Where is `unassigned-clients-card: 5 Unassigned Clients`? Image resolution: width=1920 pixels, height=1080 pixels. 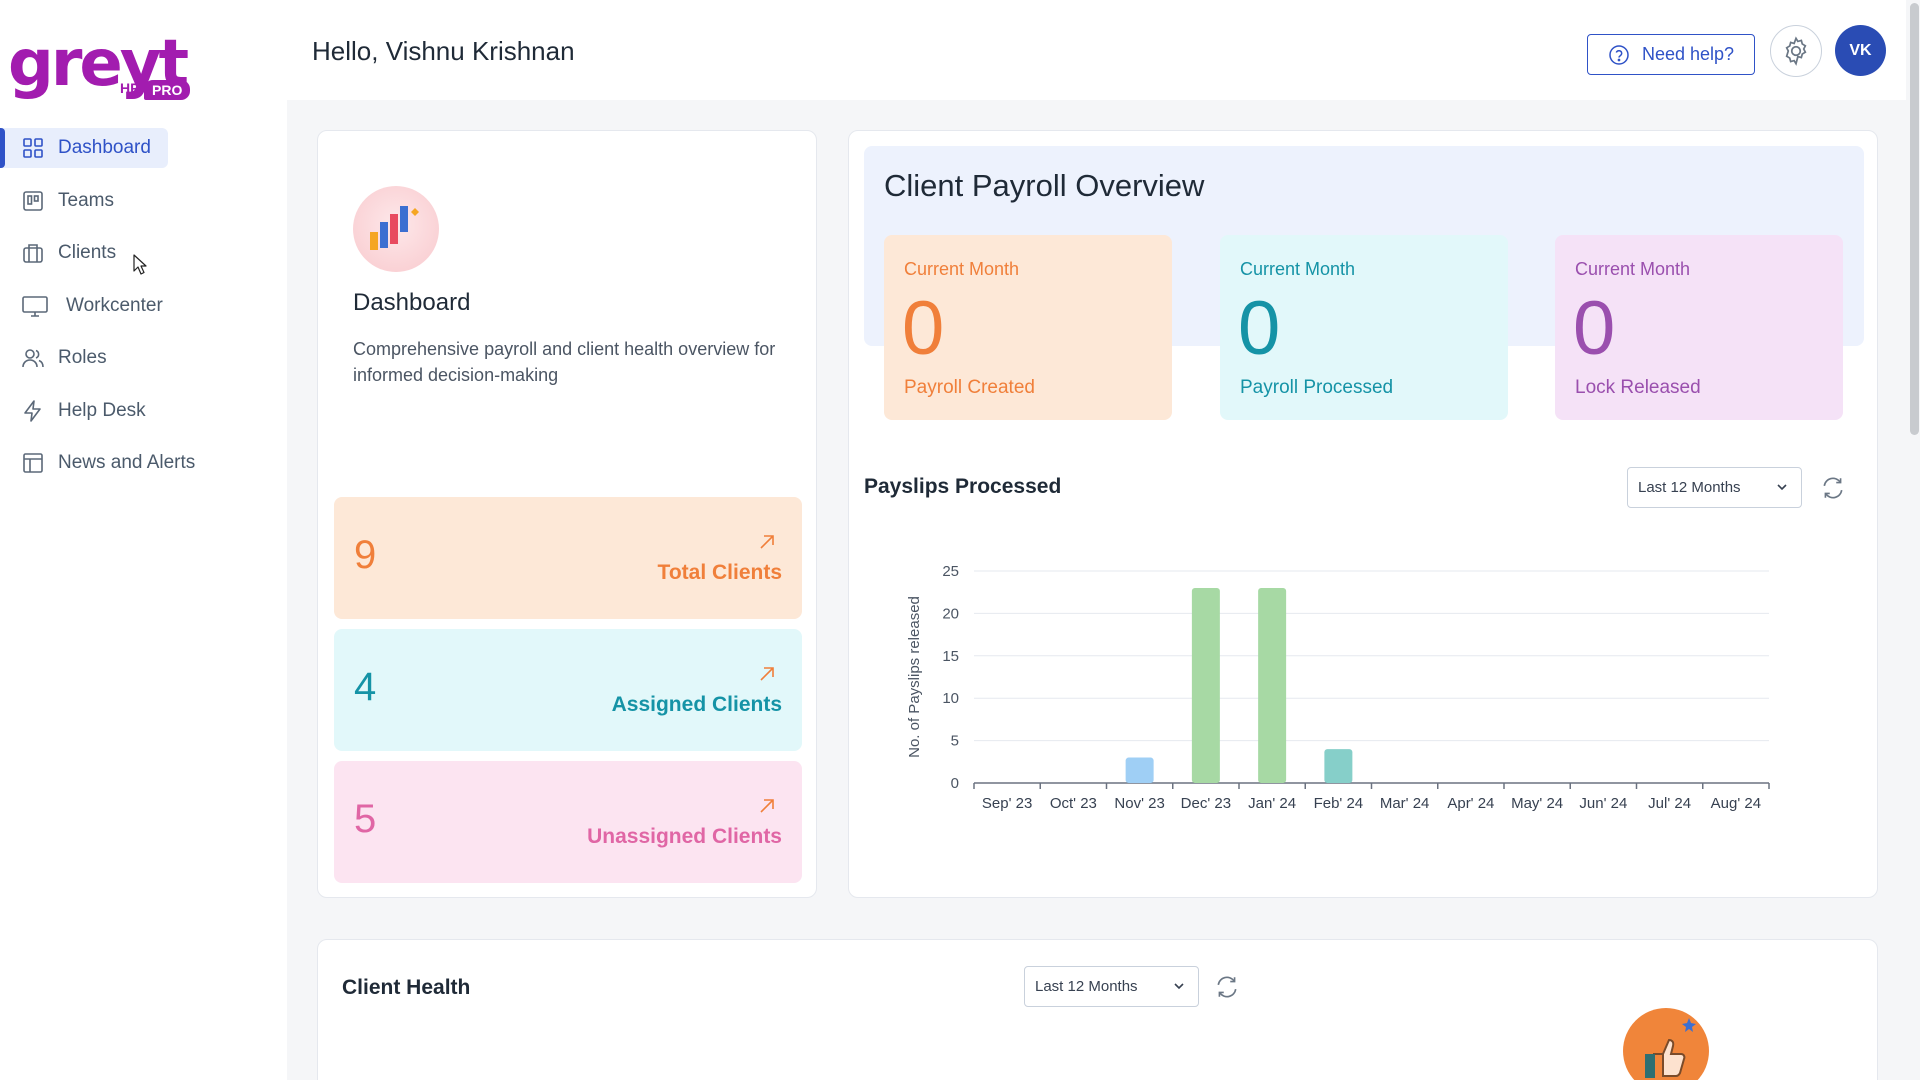 unassigned-clients-card: 5 Unassigned Clients is located at coordinates (568, 822).